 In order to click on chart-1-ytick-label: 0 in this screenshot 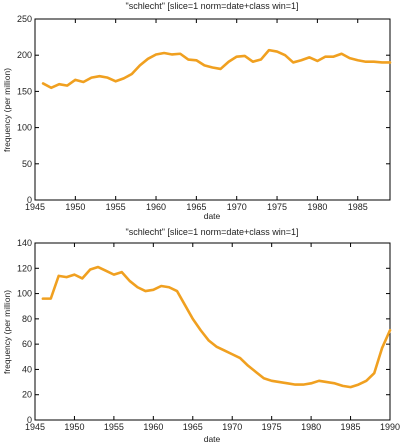, I will do `click(29, 200)`.